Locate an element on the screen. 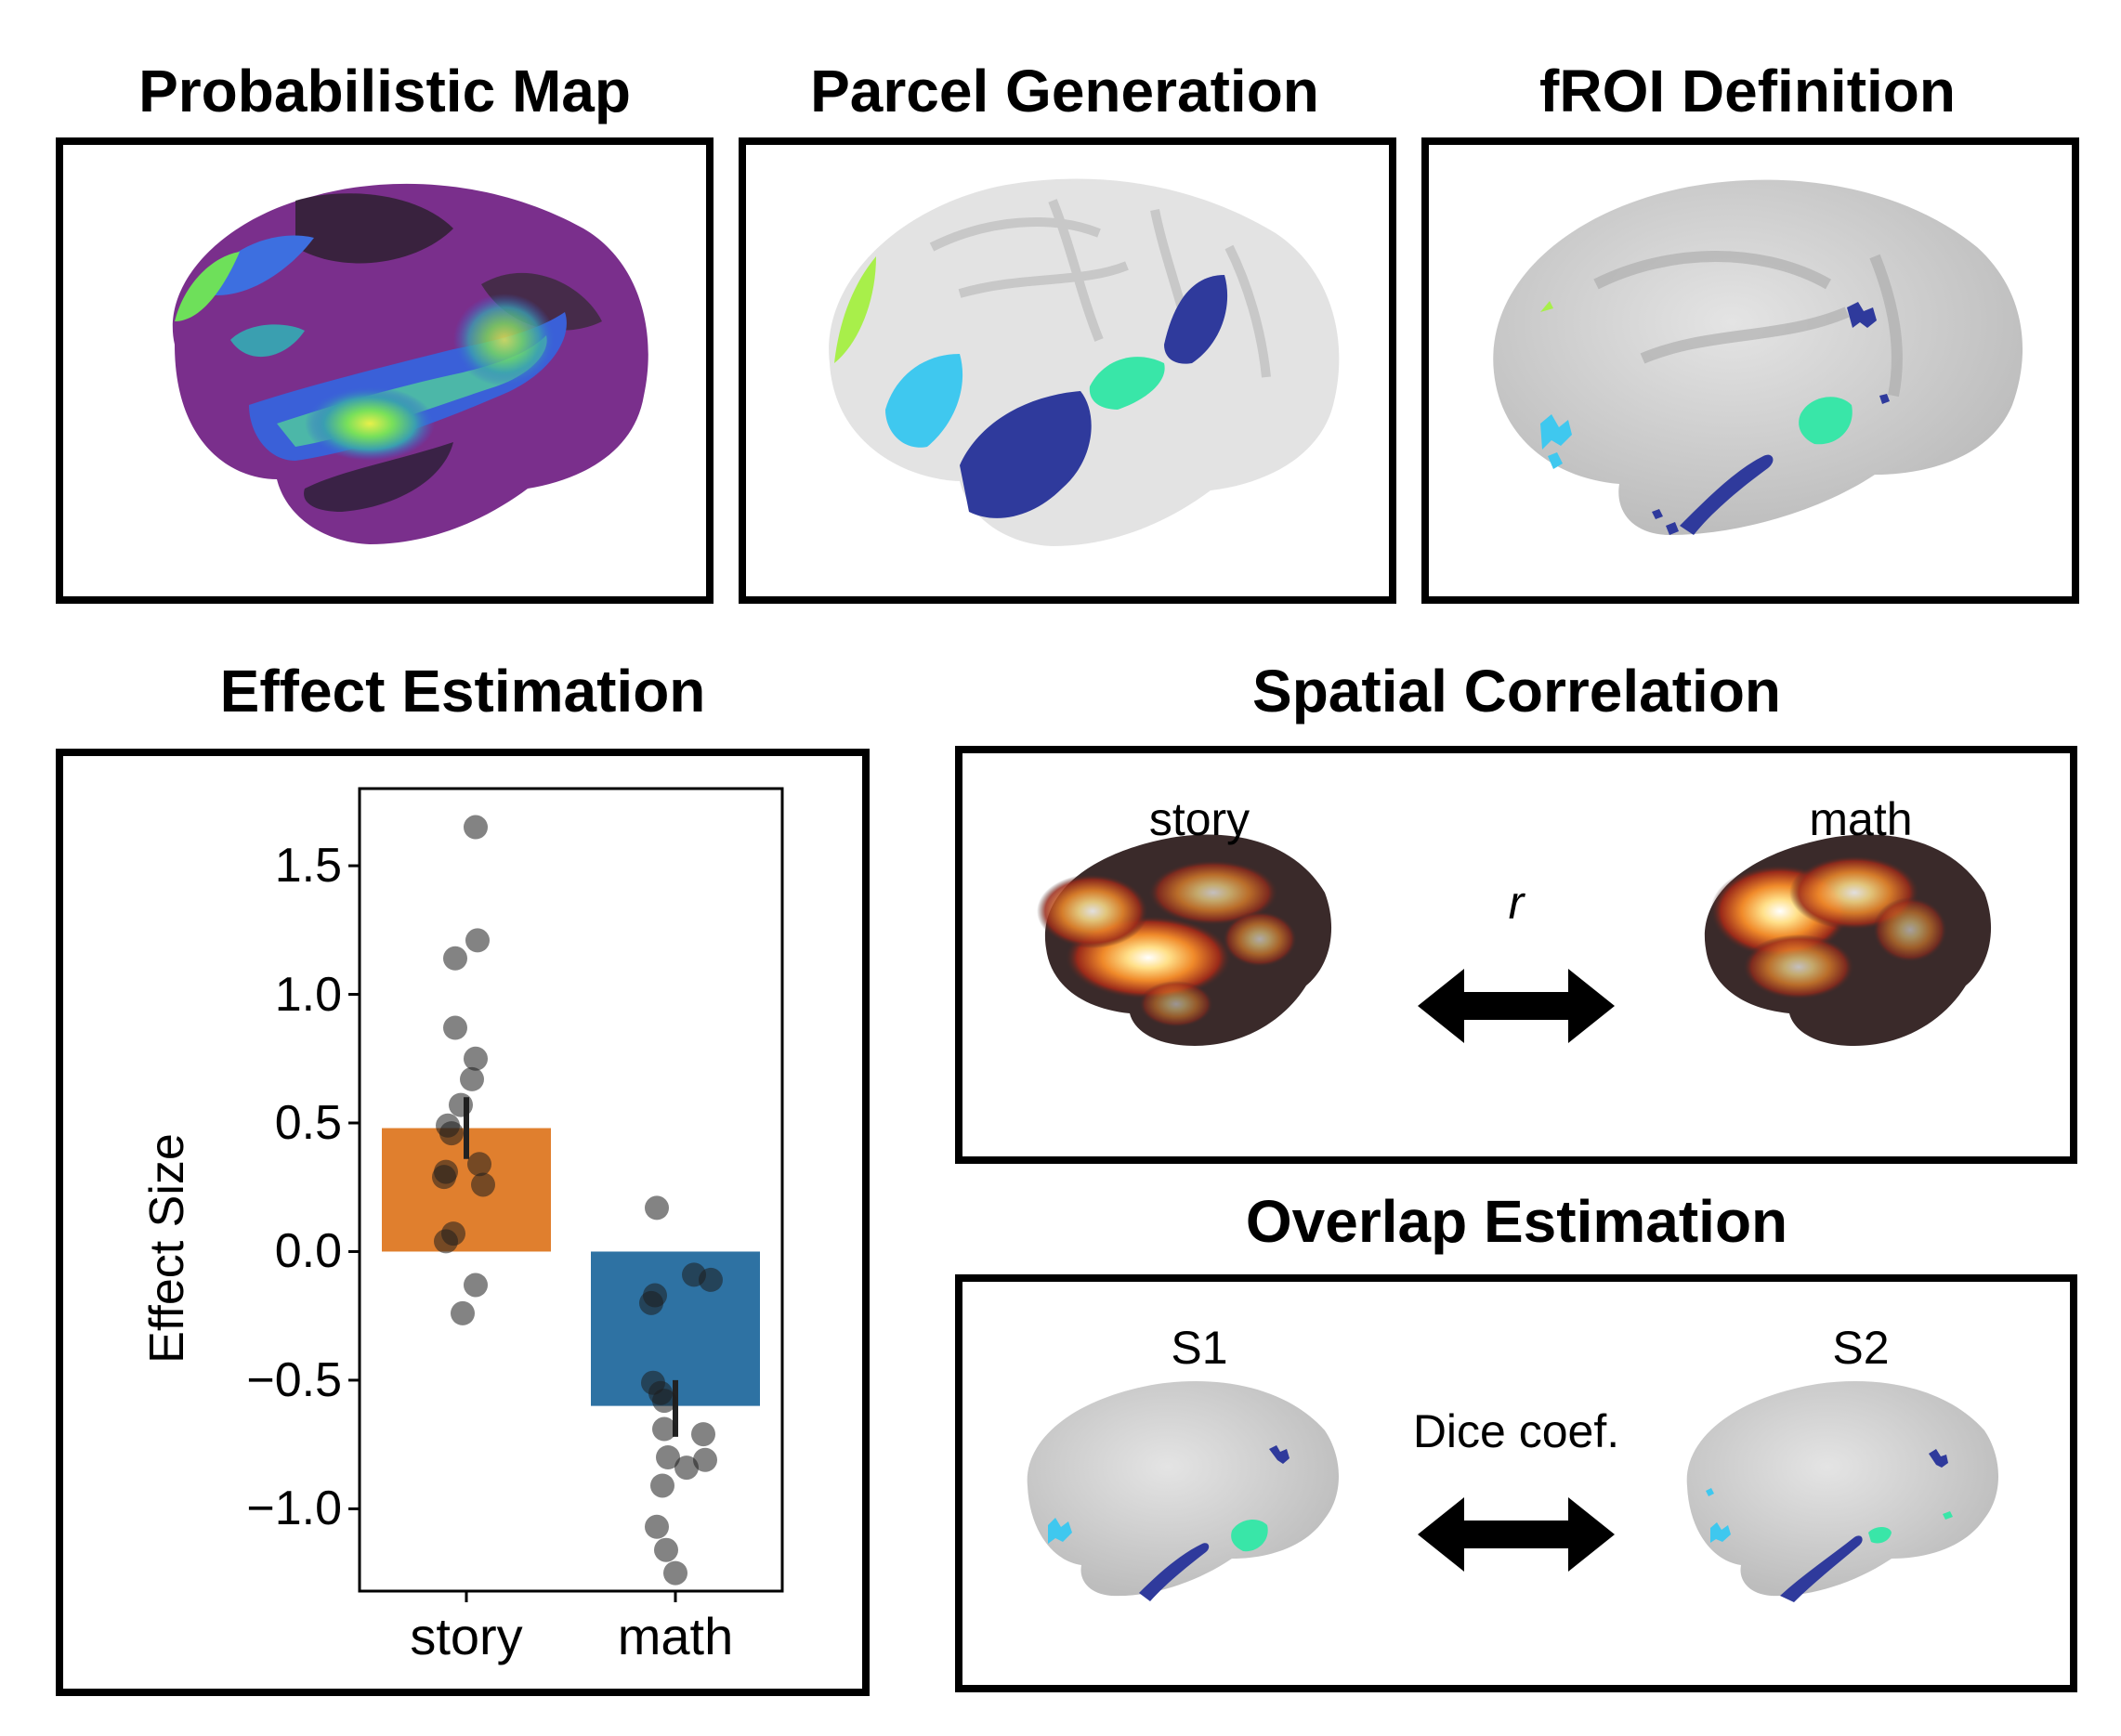  y-tick-label: 1.5 is located at coordinates (308, 867).